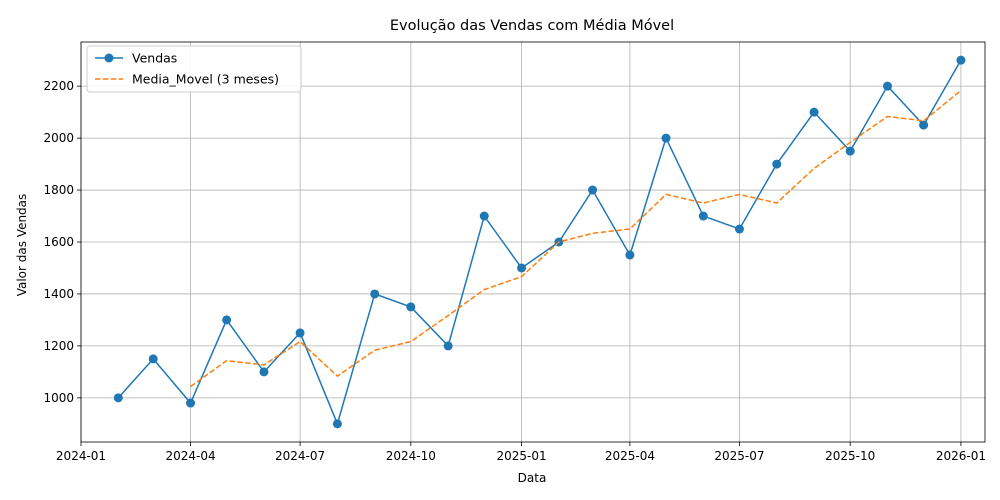 The image size is (1000, 500). Describe the element at coordinates (630, 456) in the screenshot. I see `x-tick-label: 2025-04` at that location.